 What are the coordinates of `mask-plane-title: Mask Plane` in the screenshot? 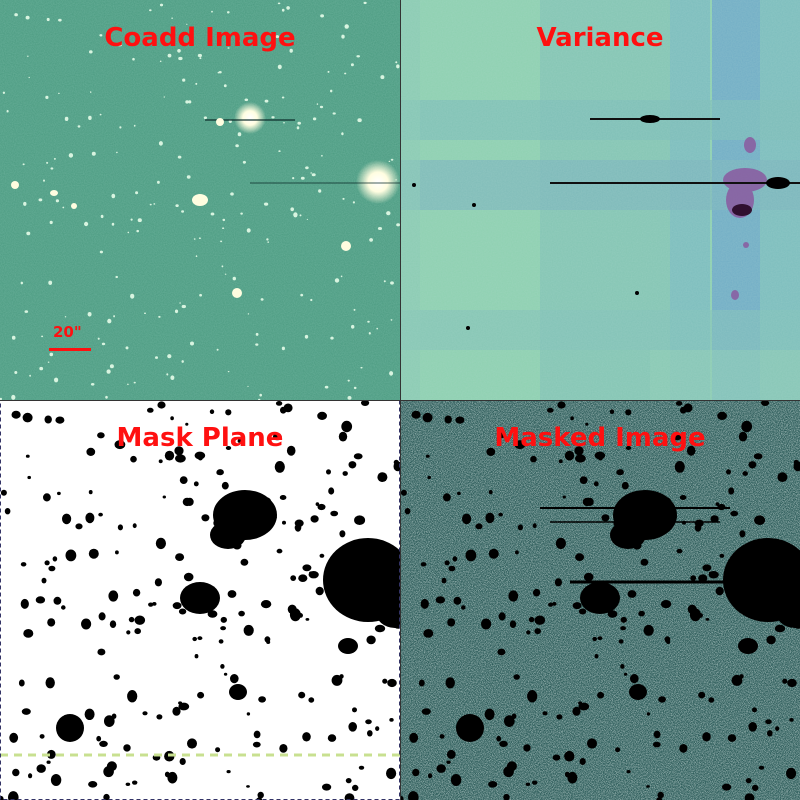 It's located at (200, 438).